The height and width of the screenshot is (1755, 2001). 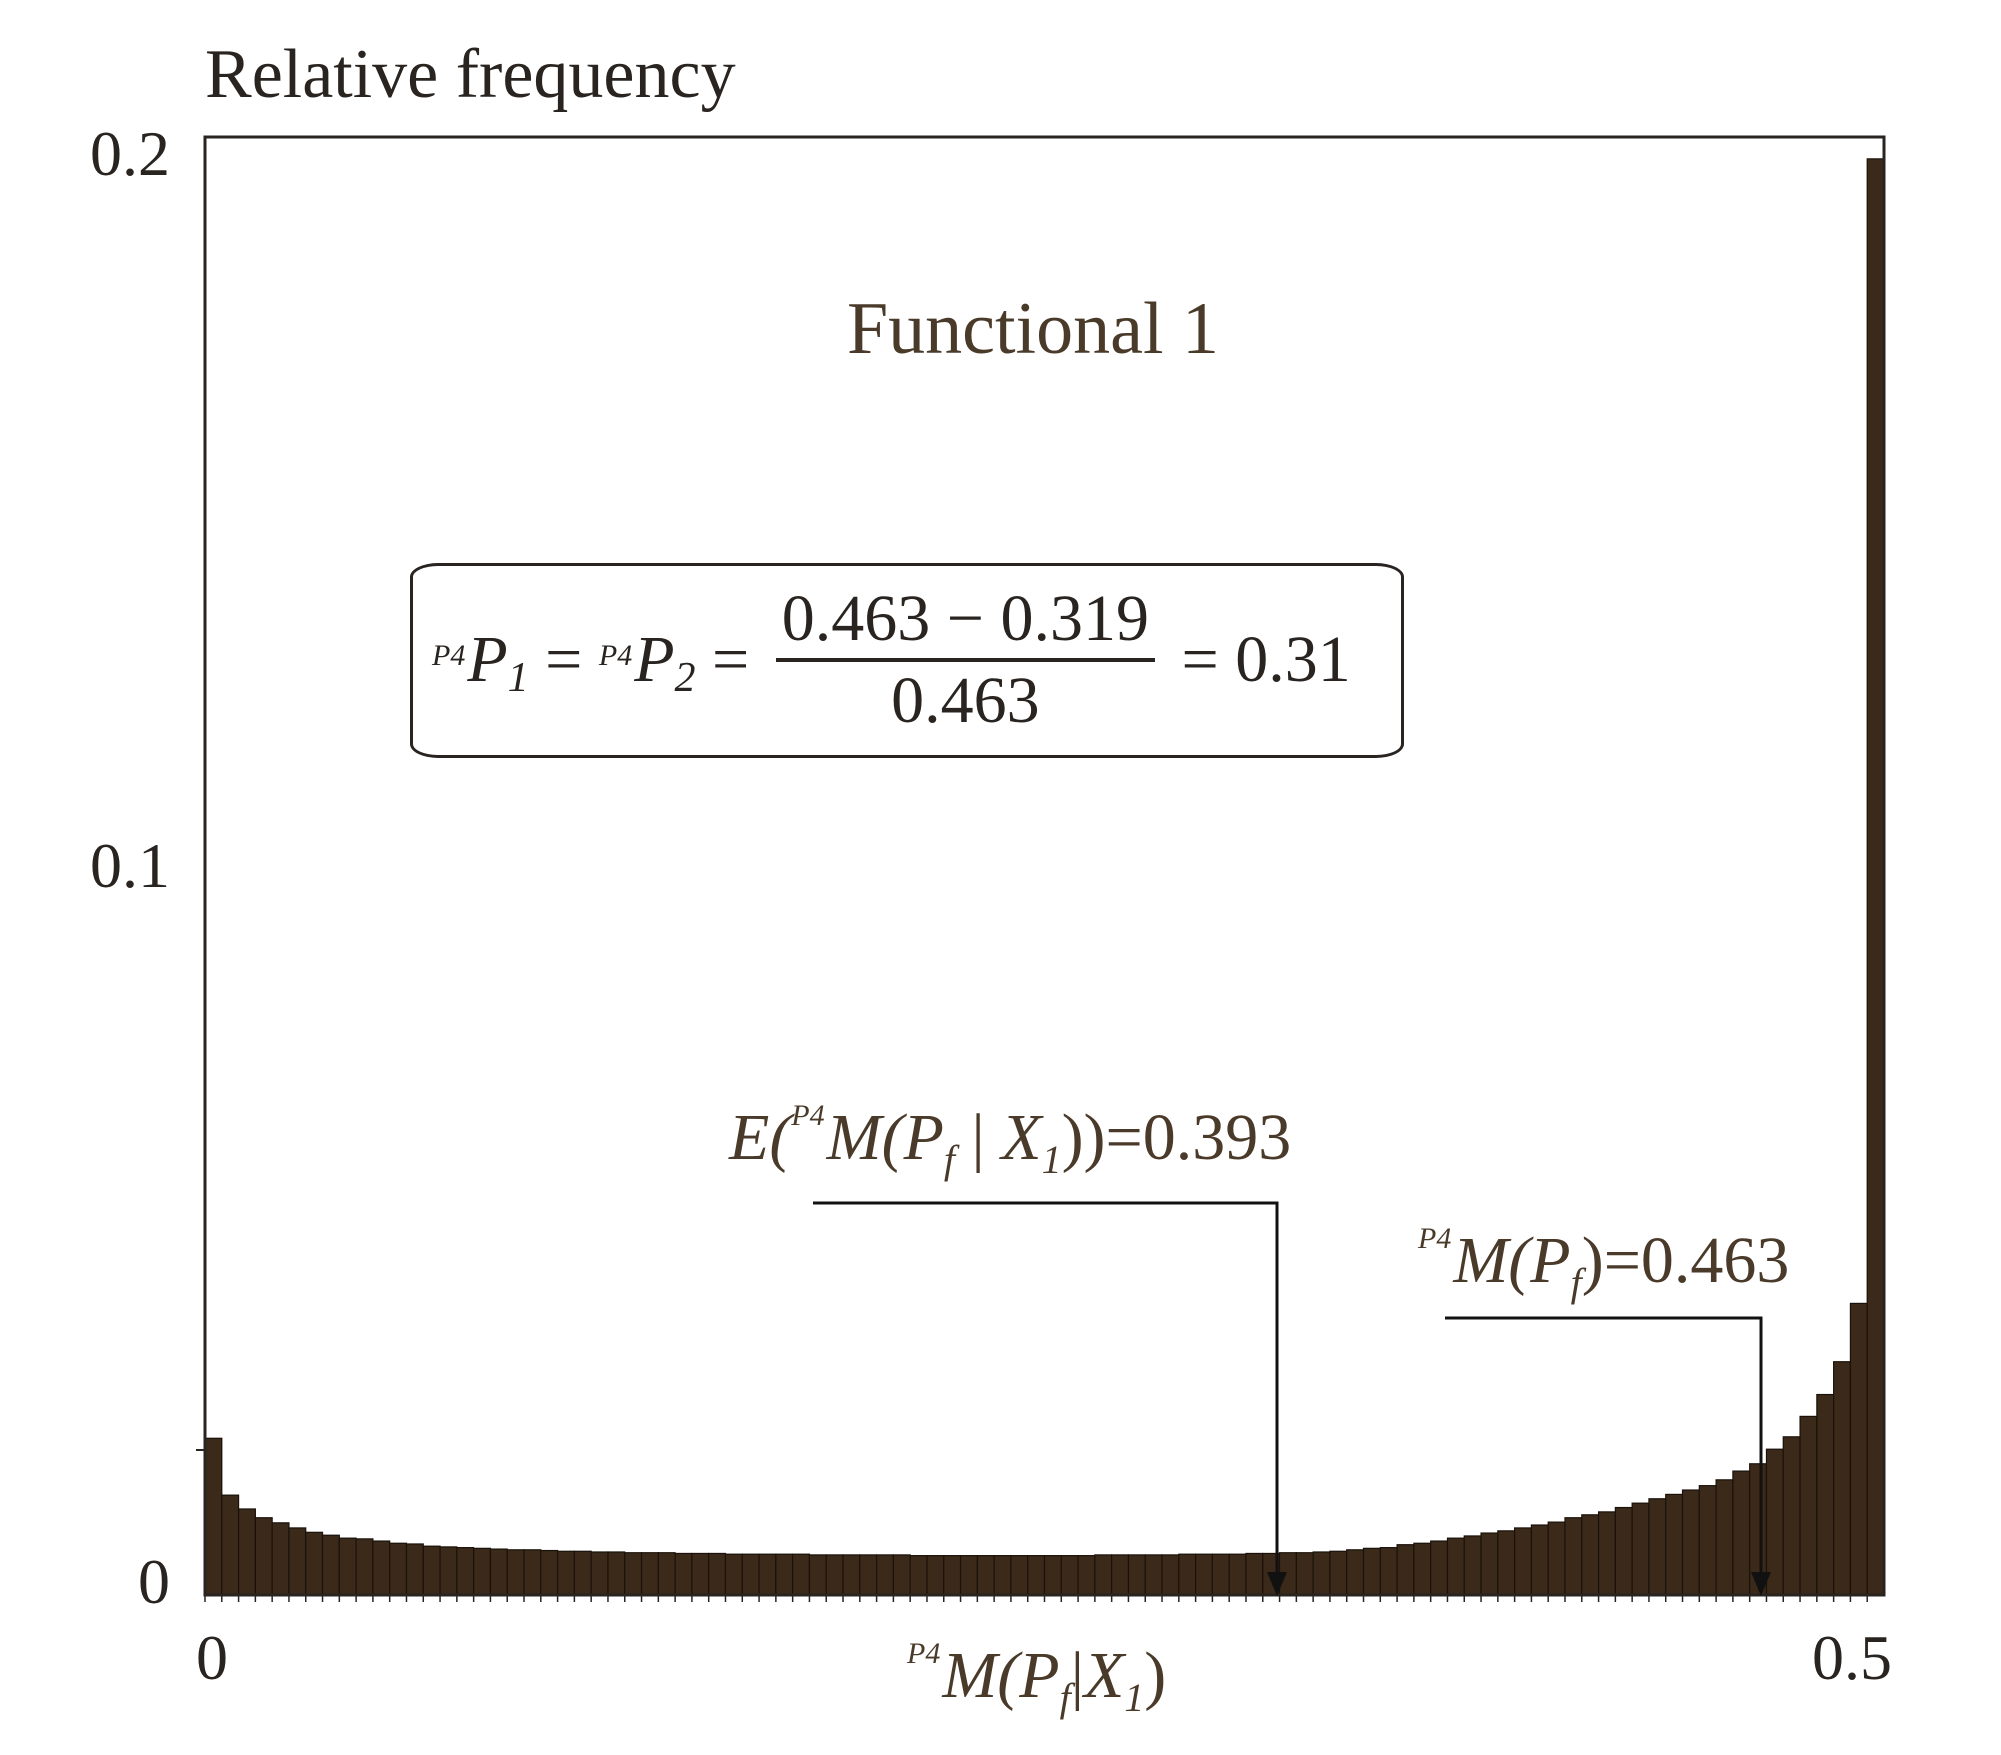 What do you see at coordinates (1576, 1282) in the screenshot?
I see `mpf-sub-f: f` at bounding box center [1576, 1282].